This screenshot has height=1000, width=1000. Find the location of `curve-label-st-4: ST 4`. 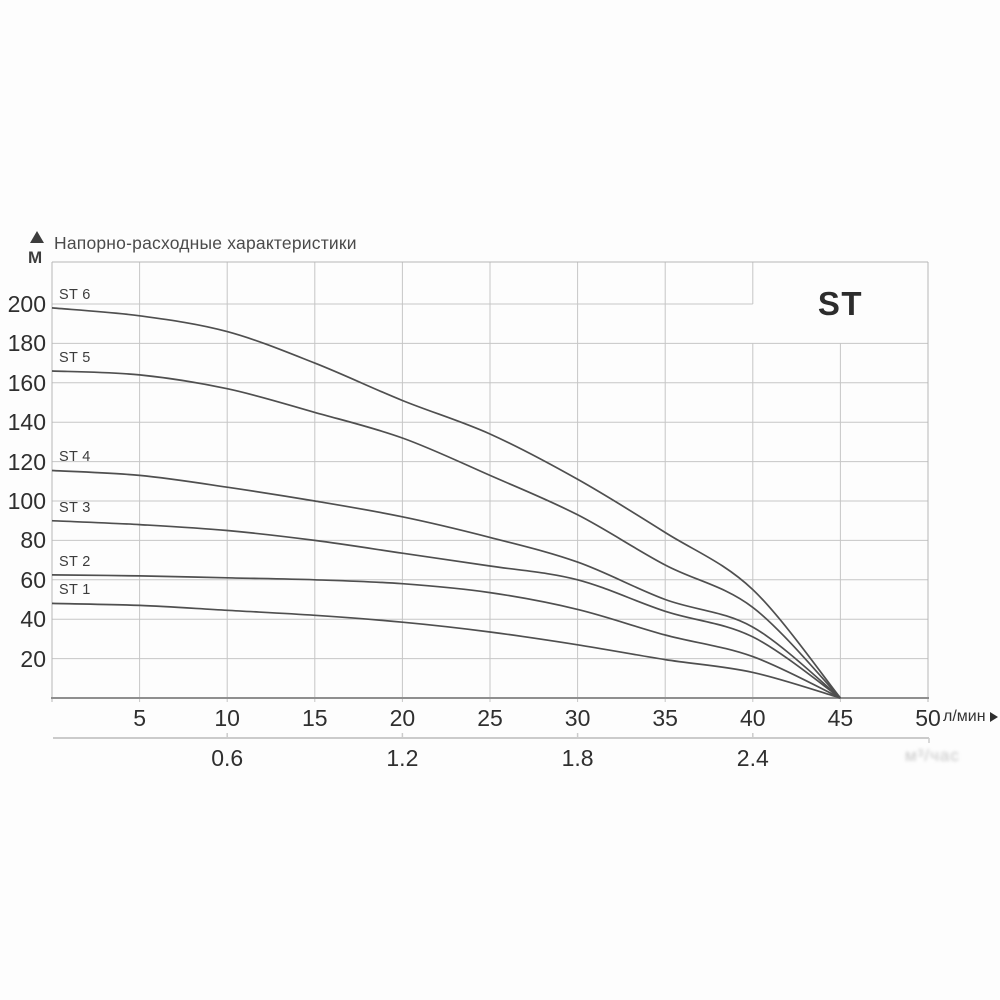

curve-label-st-4: ST 4 is located at coordinates (75, 457).